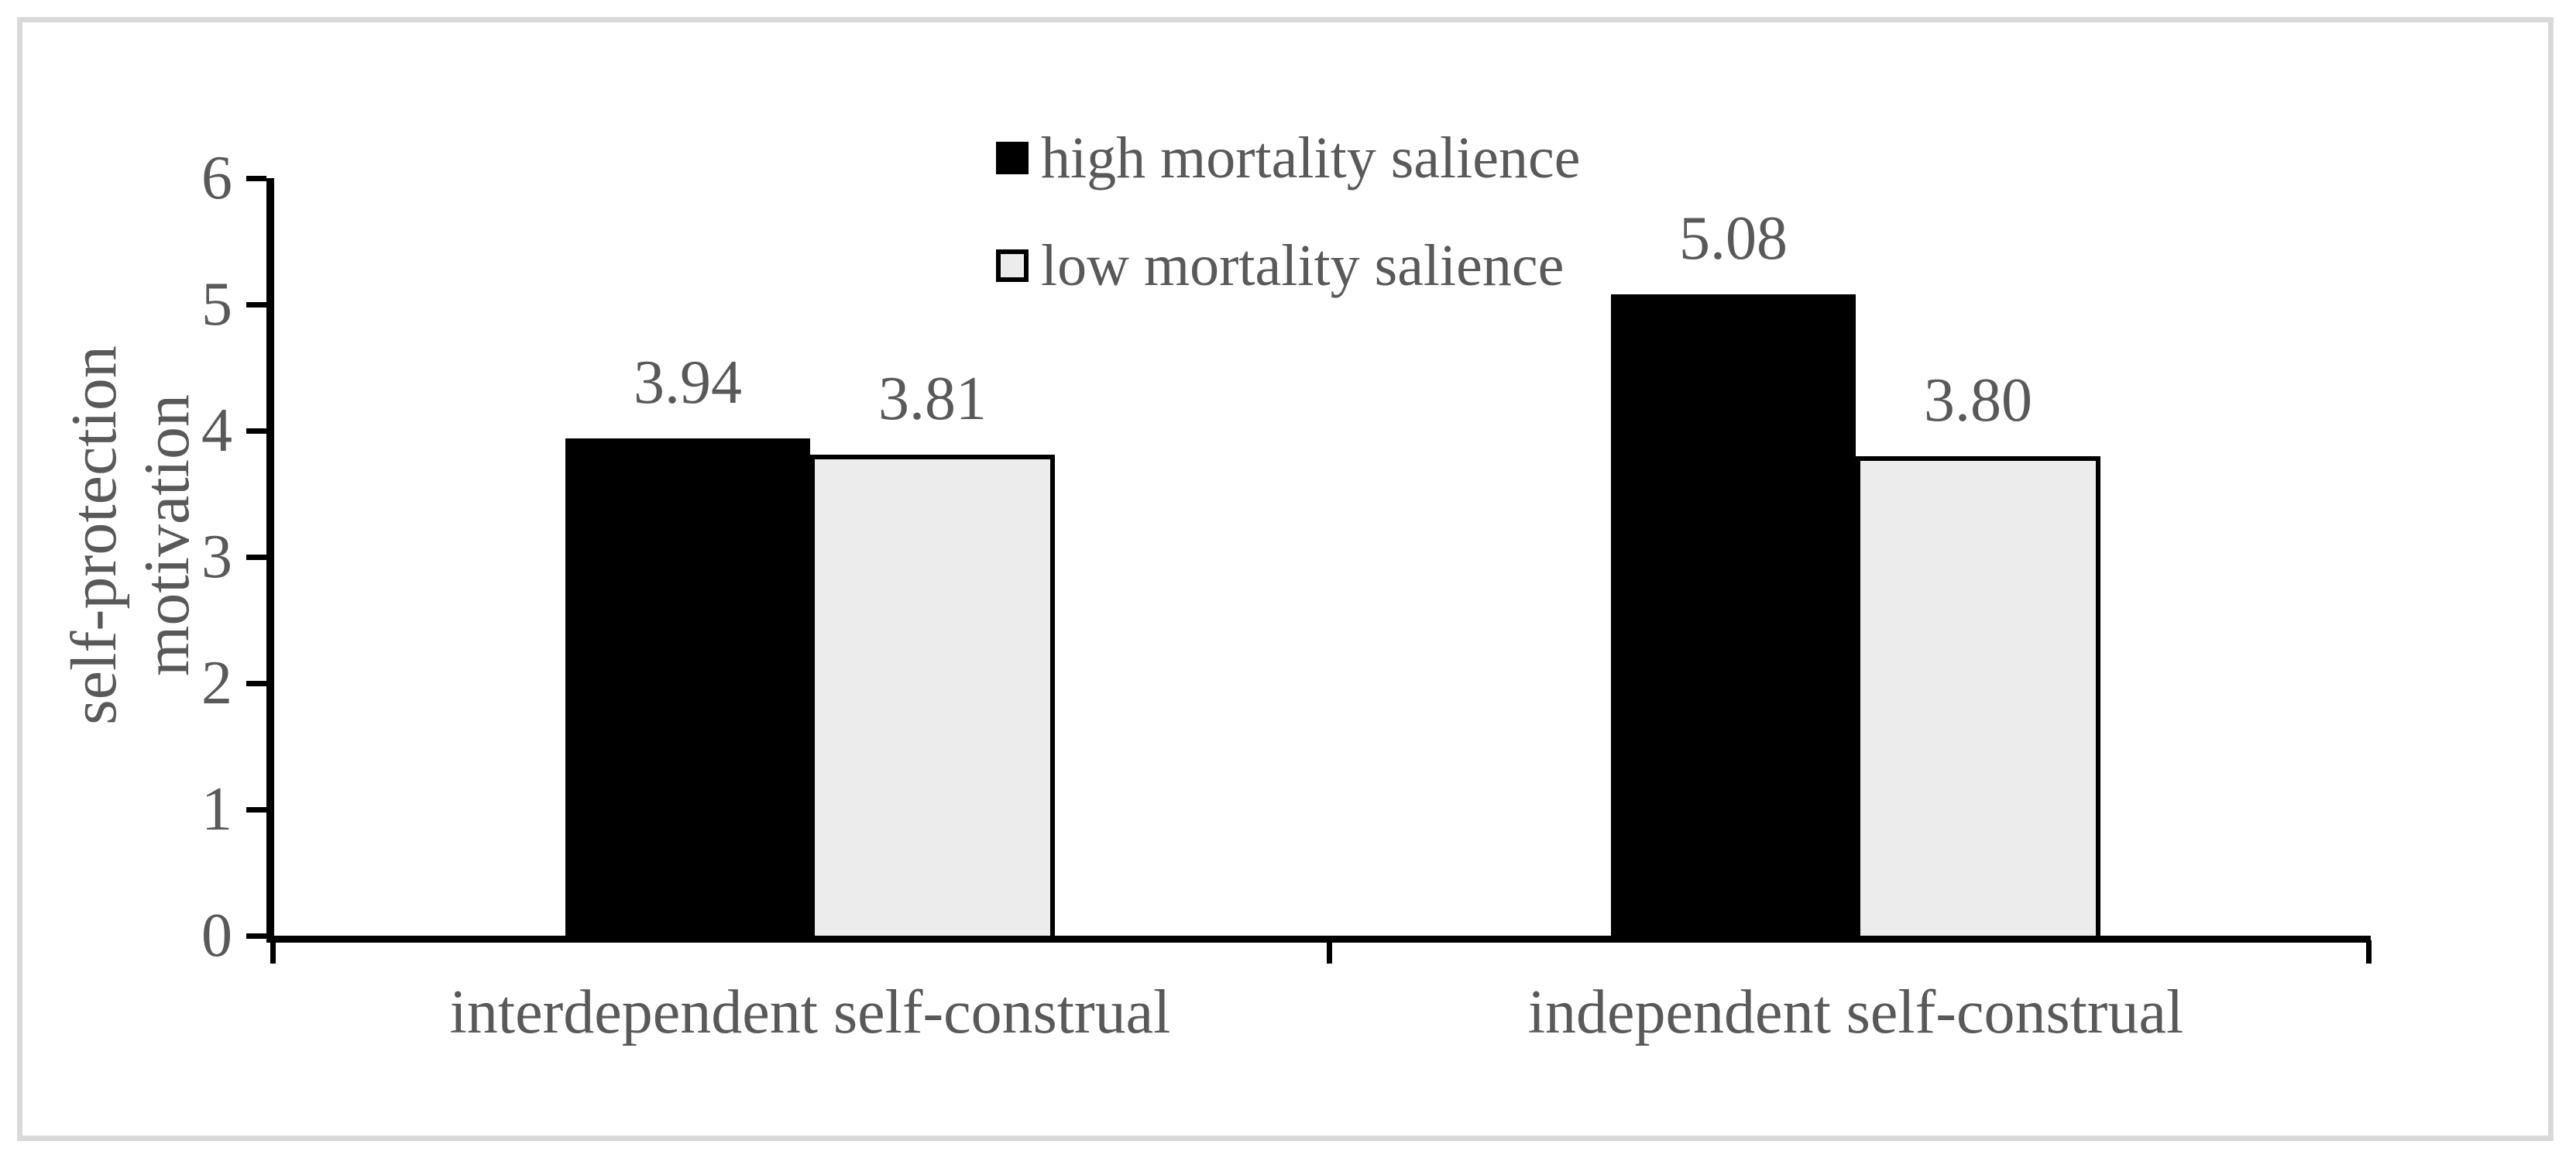  I want to click on y-tick-label: 4, so click(216, 431).